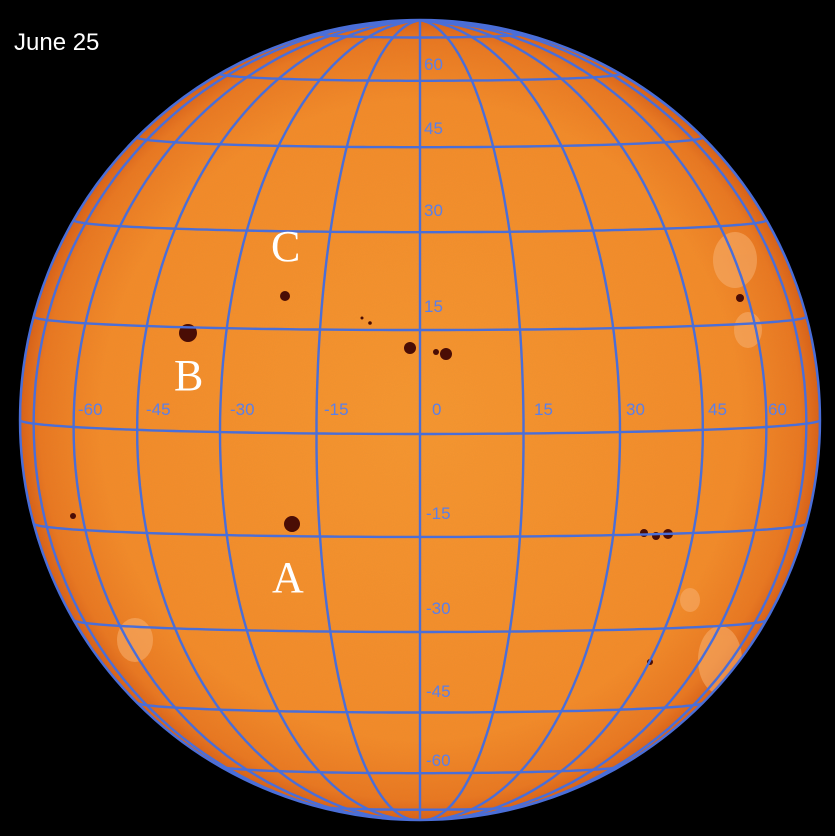 Image resolution: width=835 pixels, height=836 pixels. What do you see at coordinates (188, 375) in the screenshot?
I see `sunspot-label-b: B` at bounding box center [188, 375].